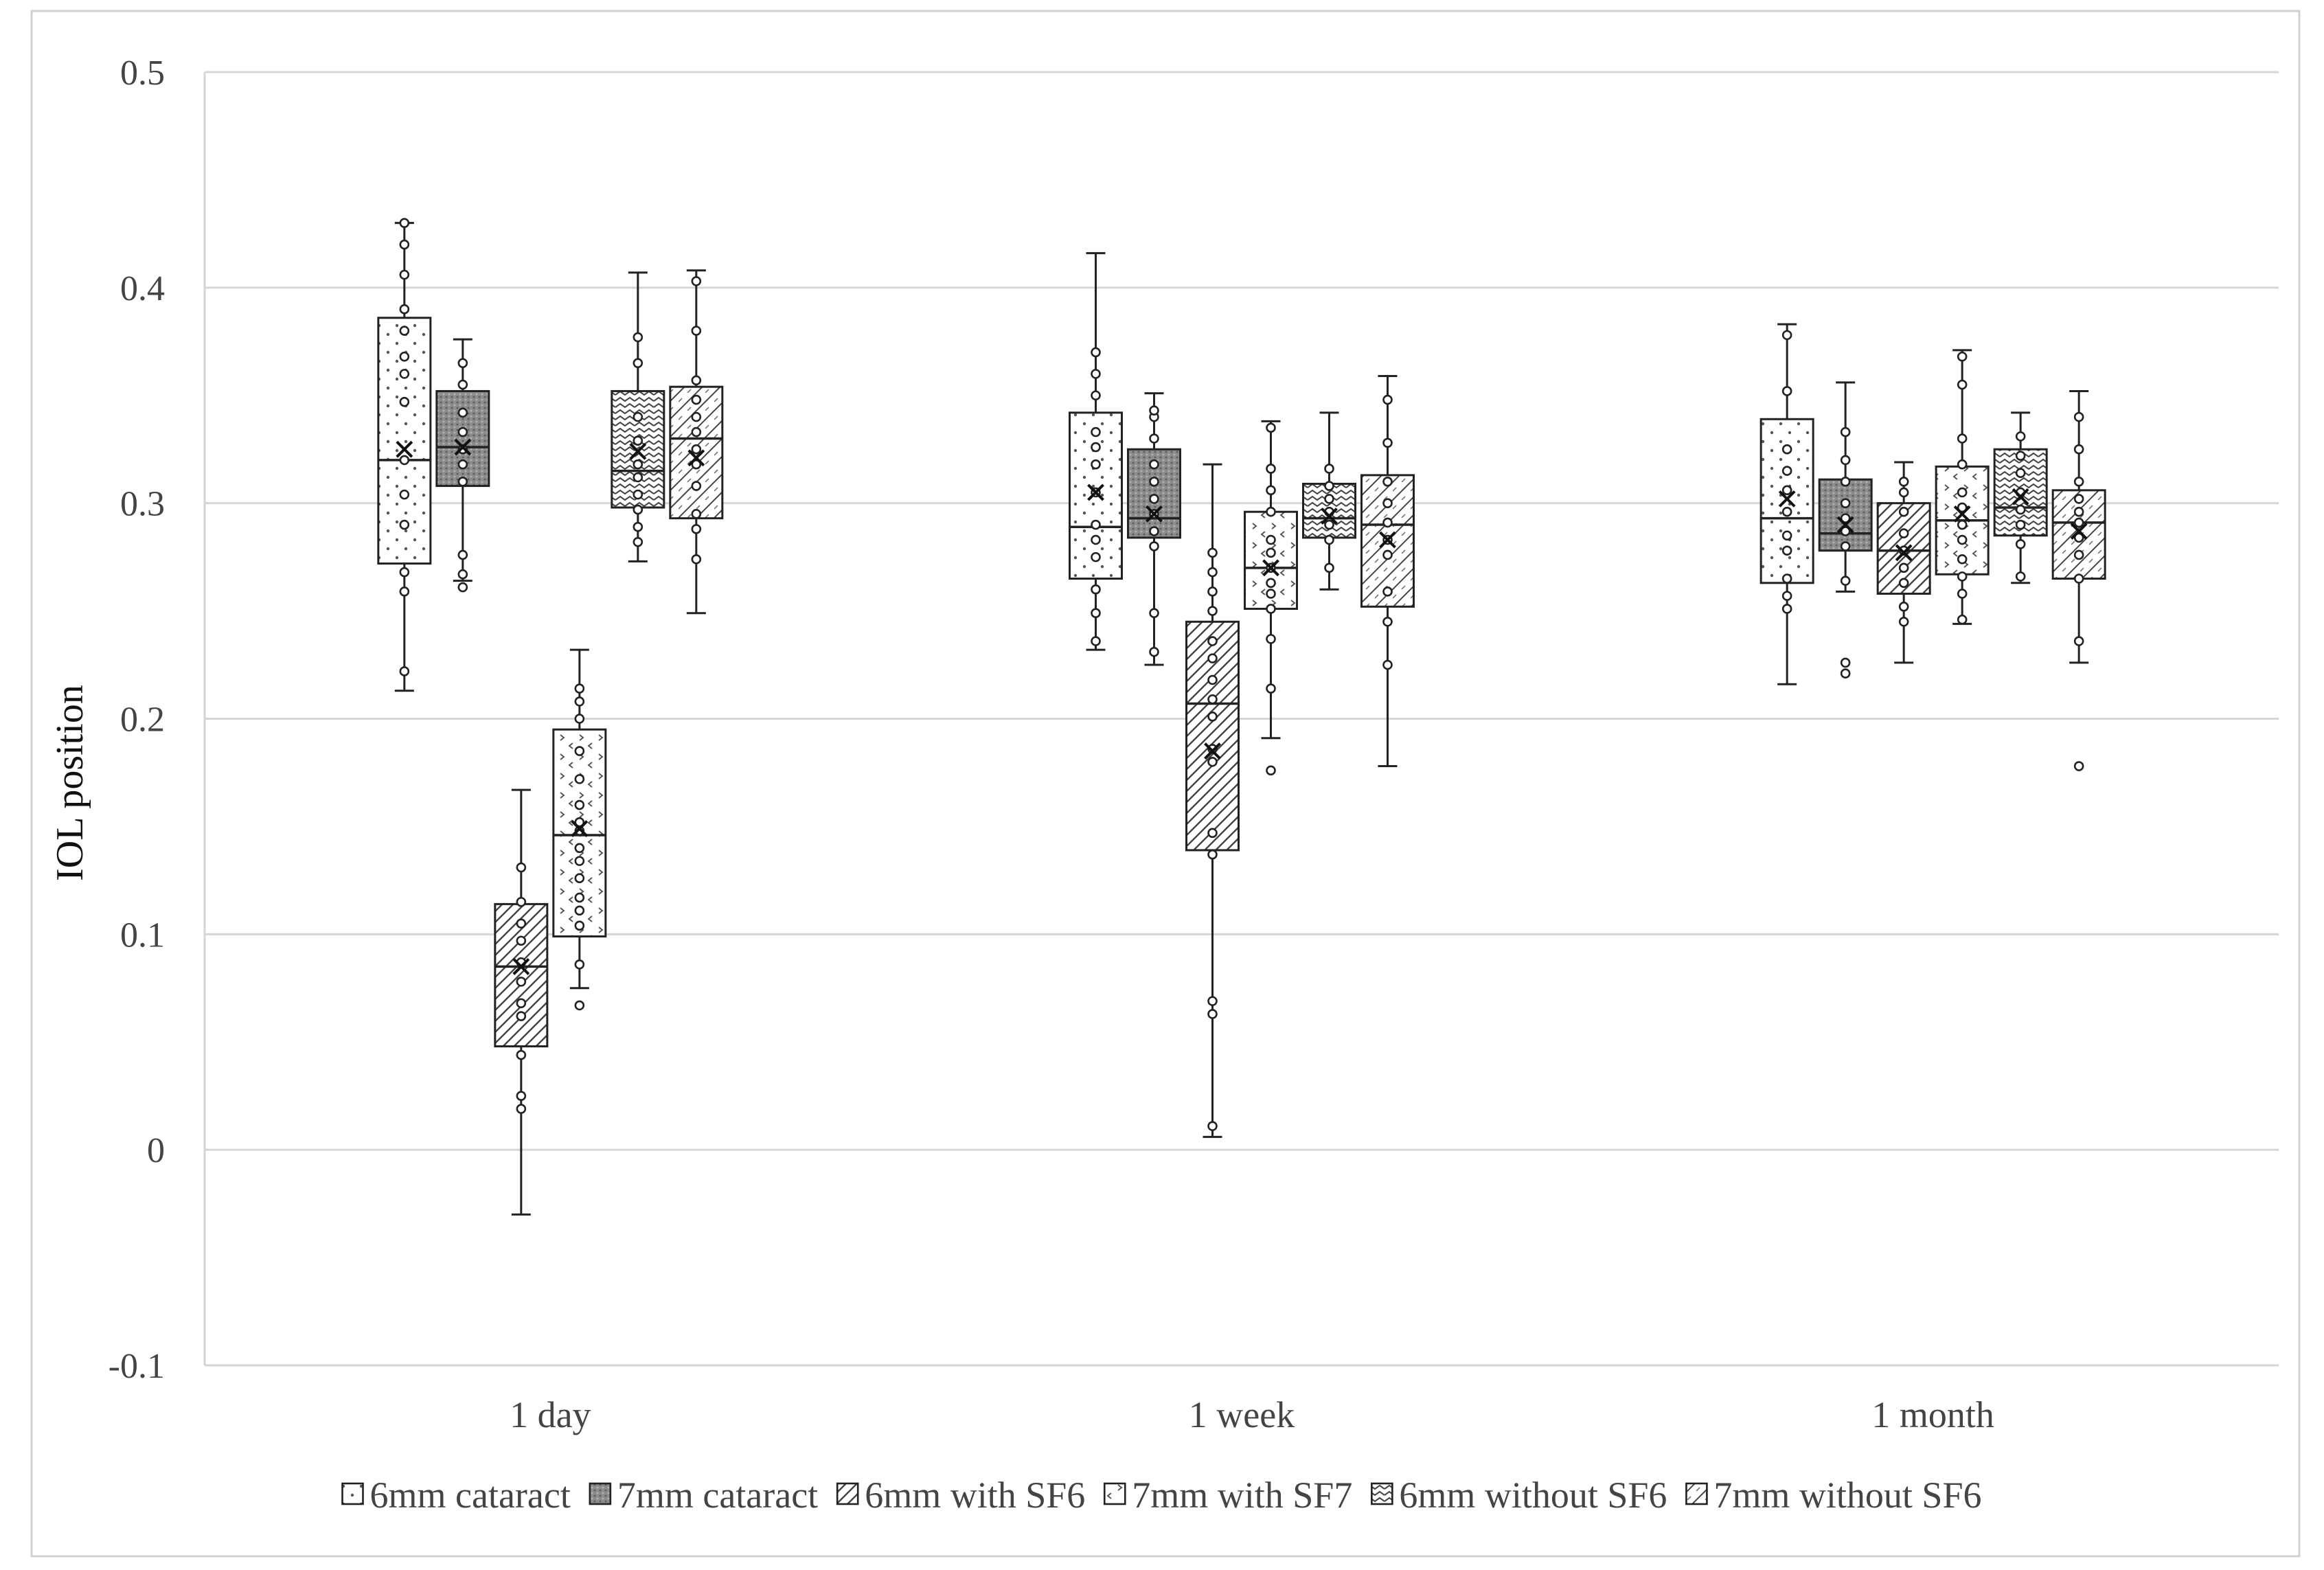  I want to click on legend-item: 7mm without SF6, so click(1834, 1496).